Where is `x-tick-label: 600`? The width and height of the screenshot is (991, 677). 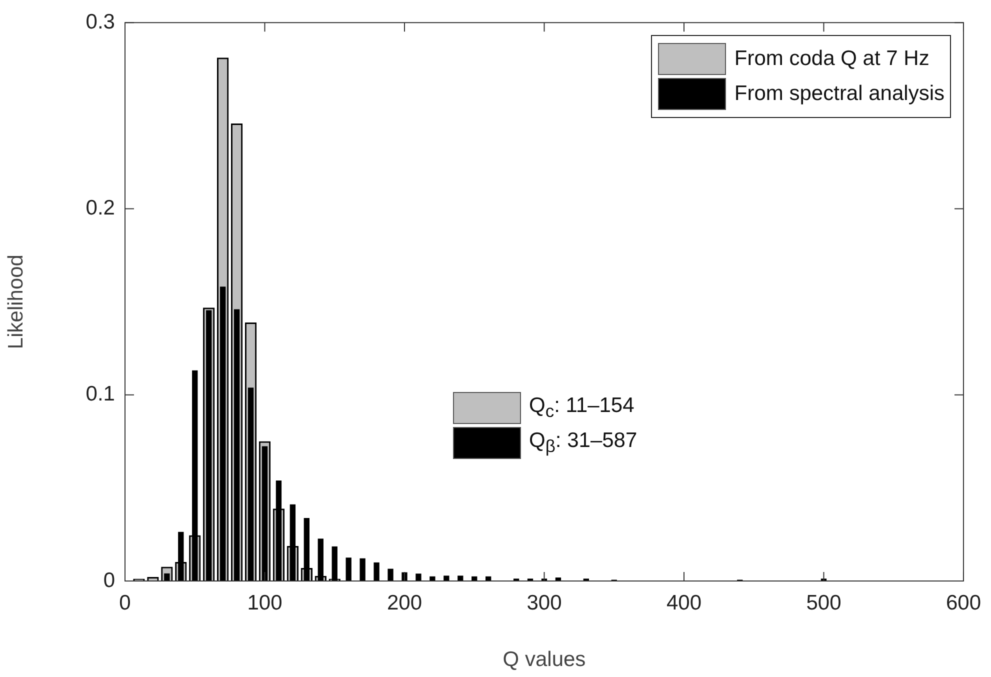 x-tick-label: 600 is located at coordinates (964, 602).